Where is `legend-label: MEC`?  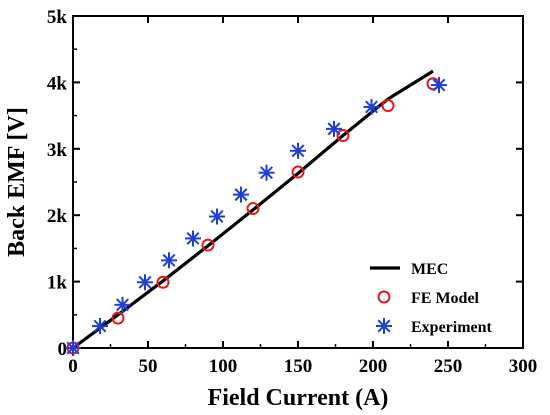 legend-label: MEC is located at coordinates (429, 269).